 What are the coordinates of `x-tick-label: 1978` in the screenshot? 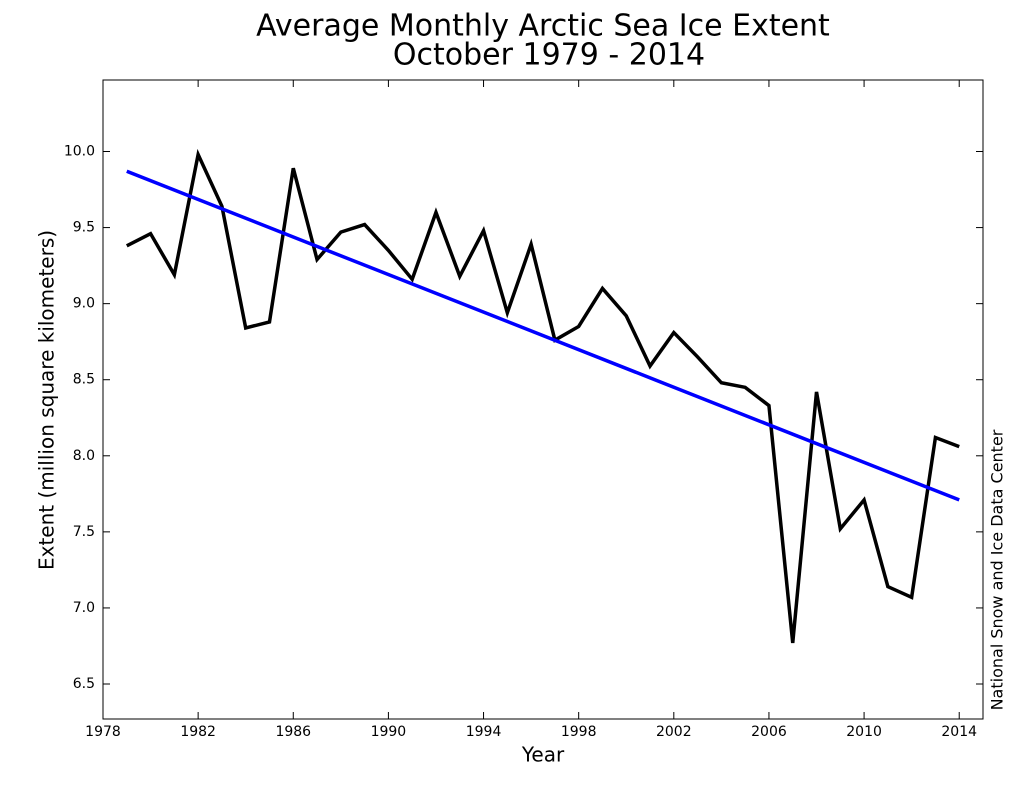 It's located at (103, 732).